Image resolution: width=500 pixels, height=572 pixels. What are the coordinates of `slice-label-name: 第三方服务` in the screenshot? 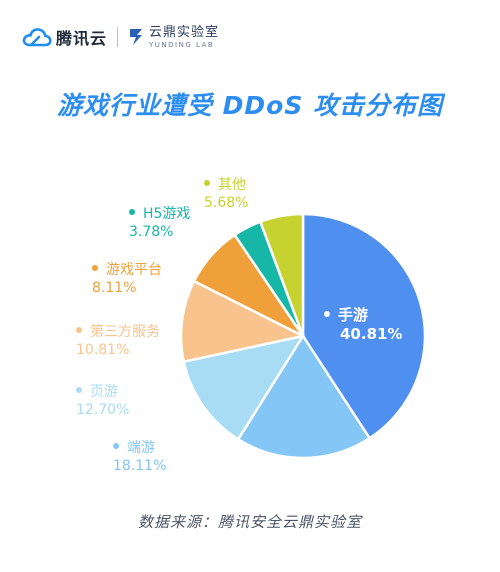 It's located at (125, 332).